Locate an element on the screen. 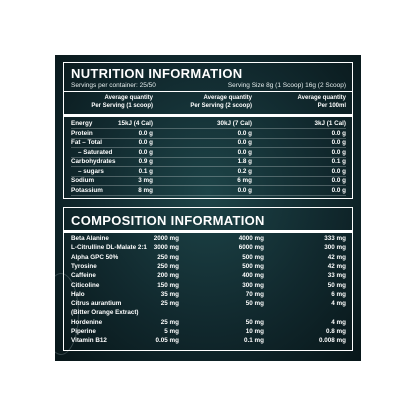  table-row: Caffeine 200 mg 400 mg 33 mg is located at coordinates (208, 276).